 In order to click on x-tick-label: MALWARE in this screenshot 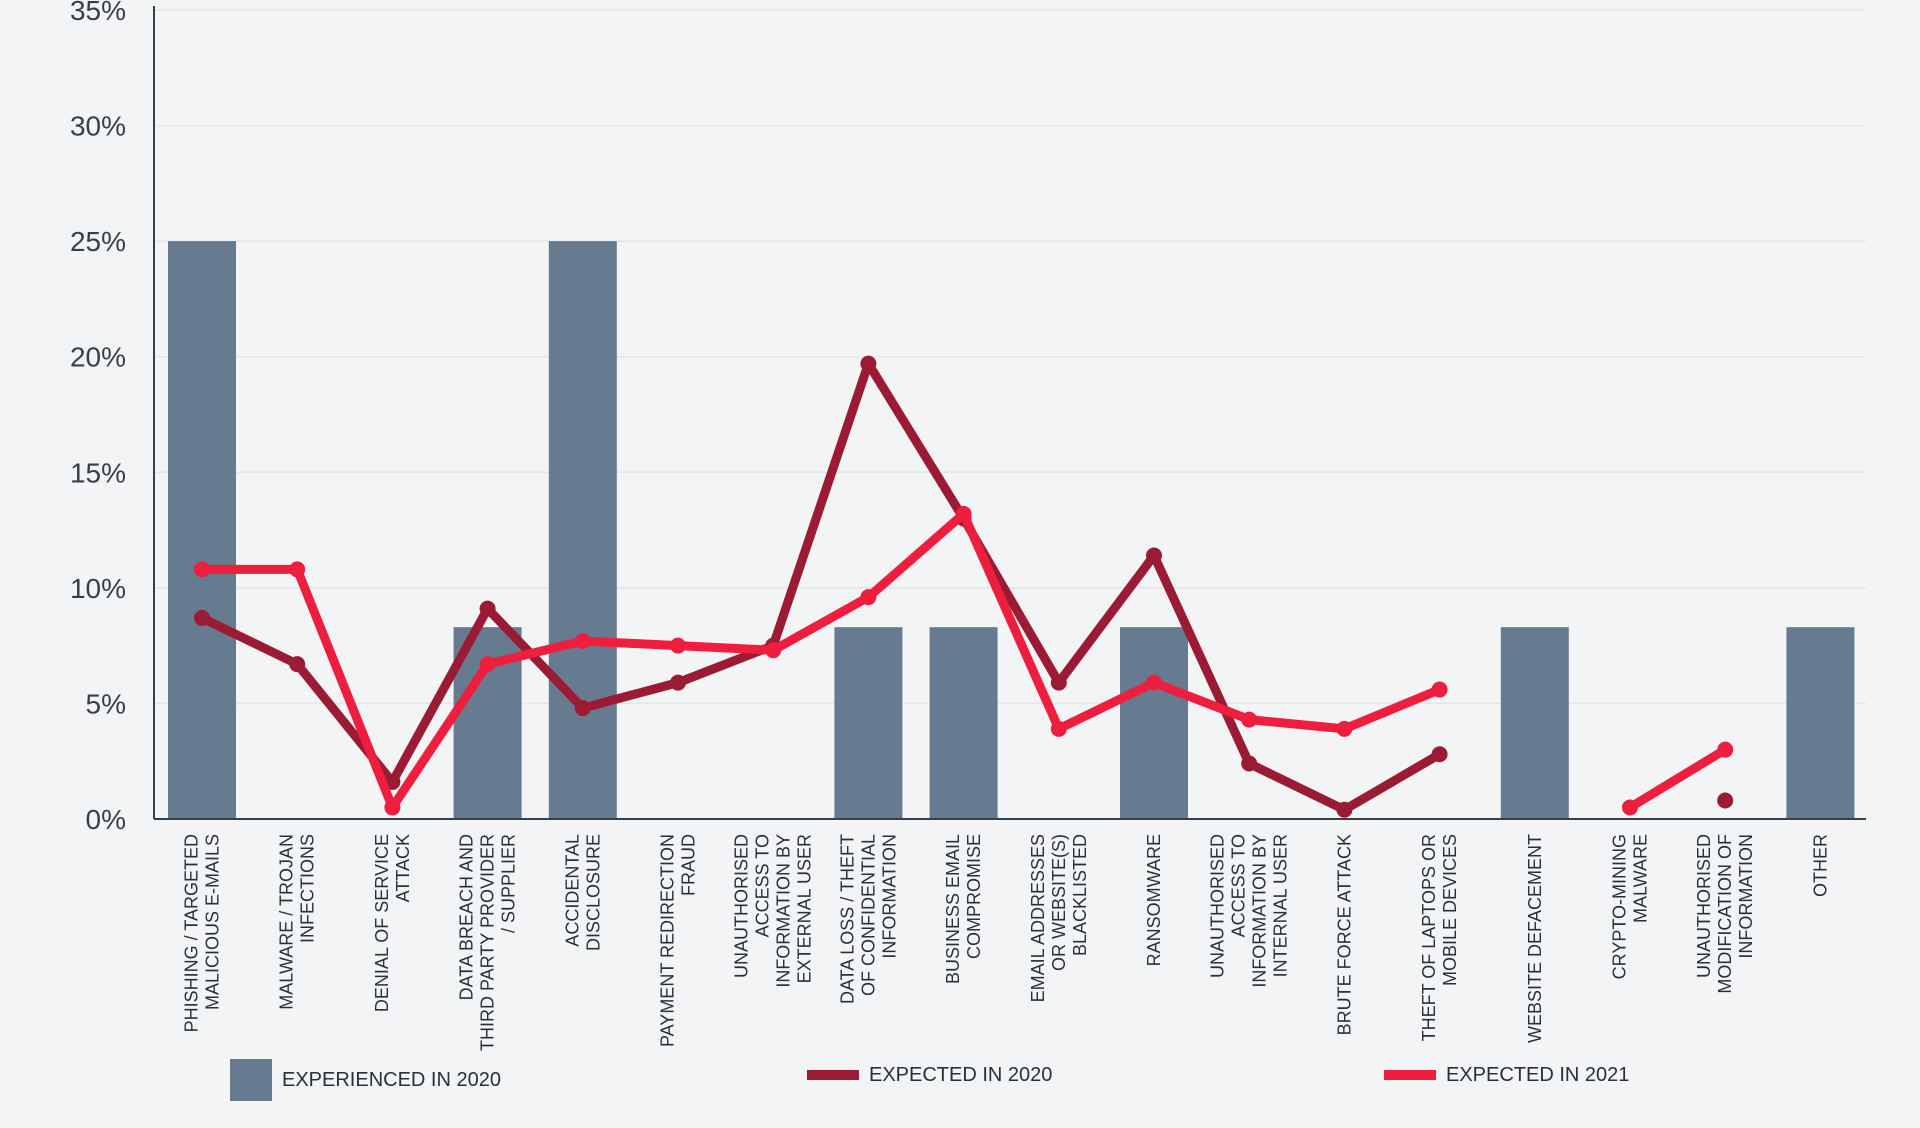, I will do `click(1641, 878)`.